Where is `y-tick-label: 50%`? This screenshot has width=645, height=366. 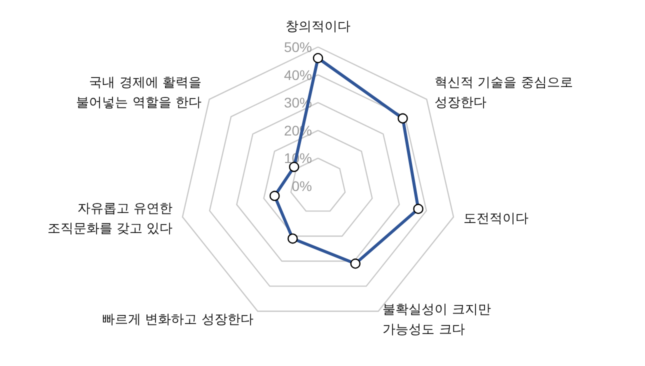 y-tick-label: 50% is located at coordinates (298, 47).